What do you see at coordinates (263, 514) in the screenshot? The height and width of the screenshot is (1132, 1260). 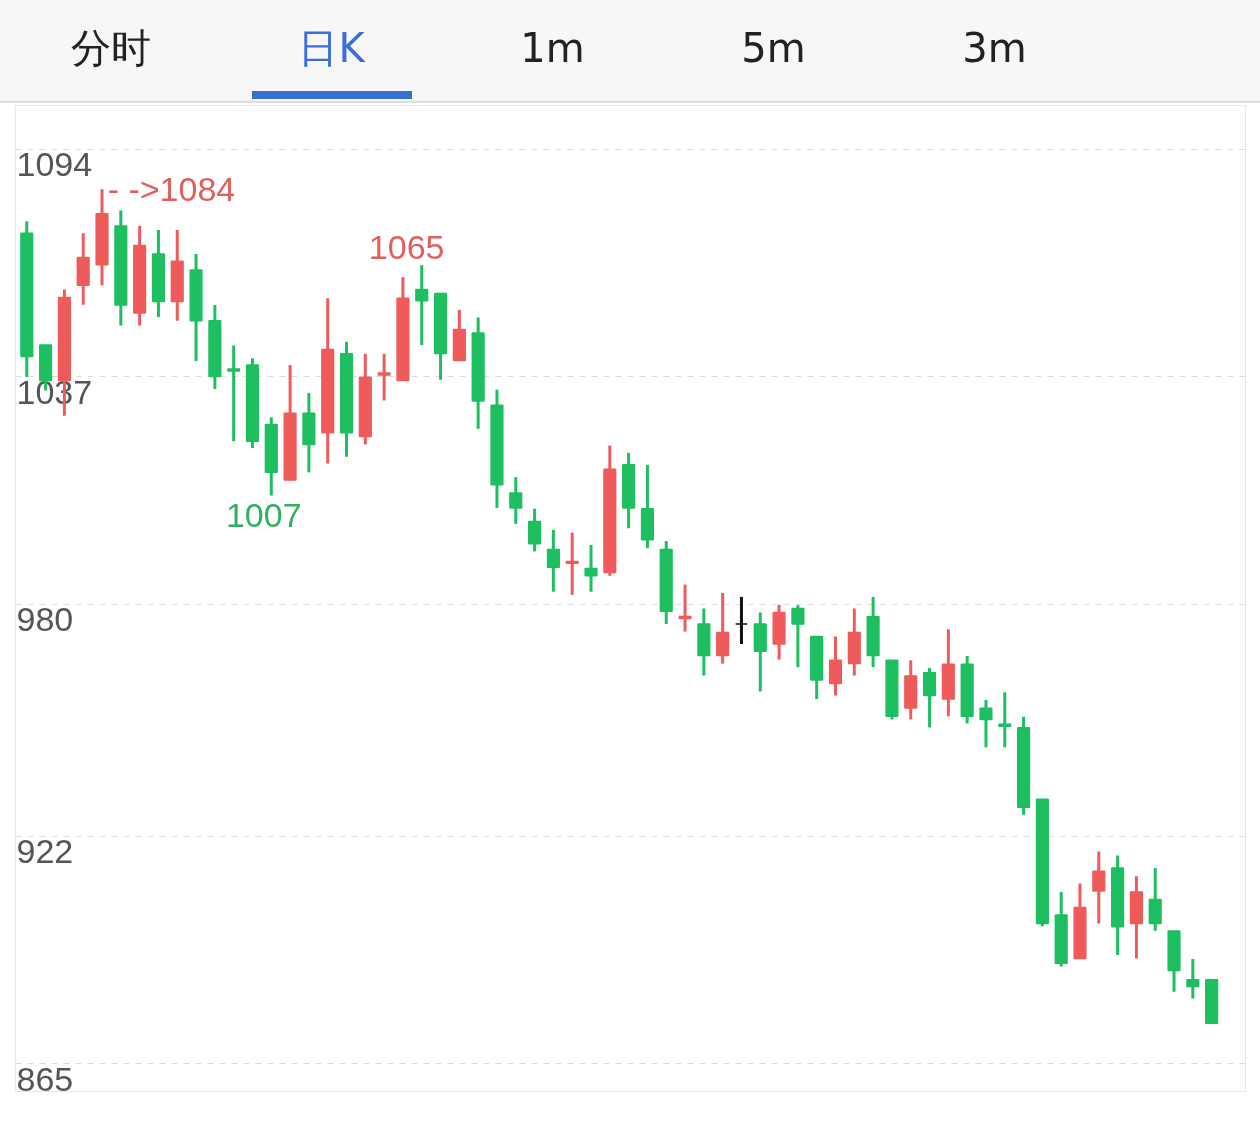 I see `annotation: 1007` at bounding box center [263, 514].